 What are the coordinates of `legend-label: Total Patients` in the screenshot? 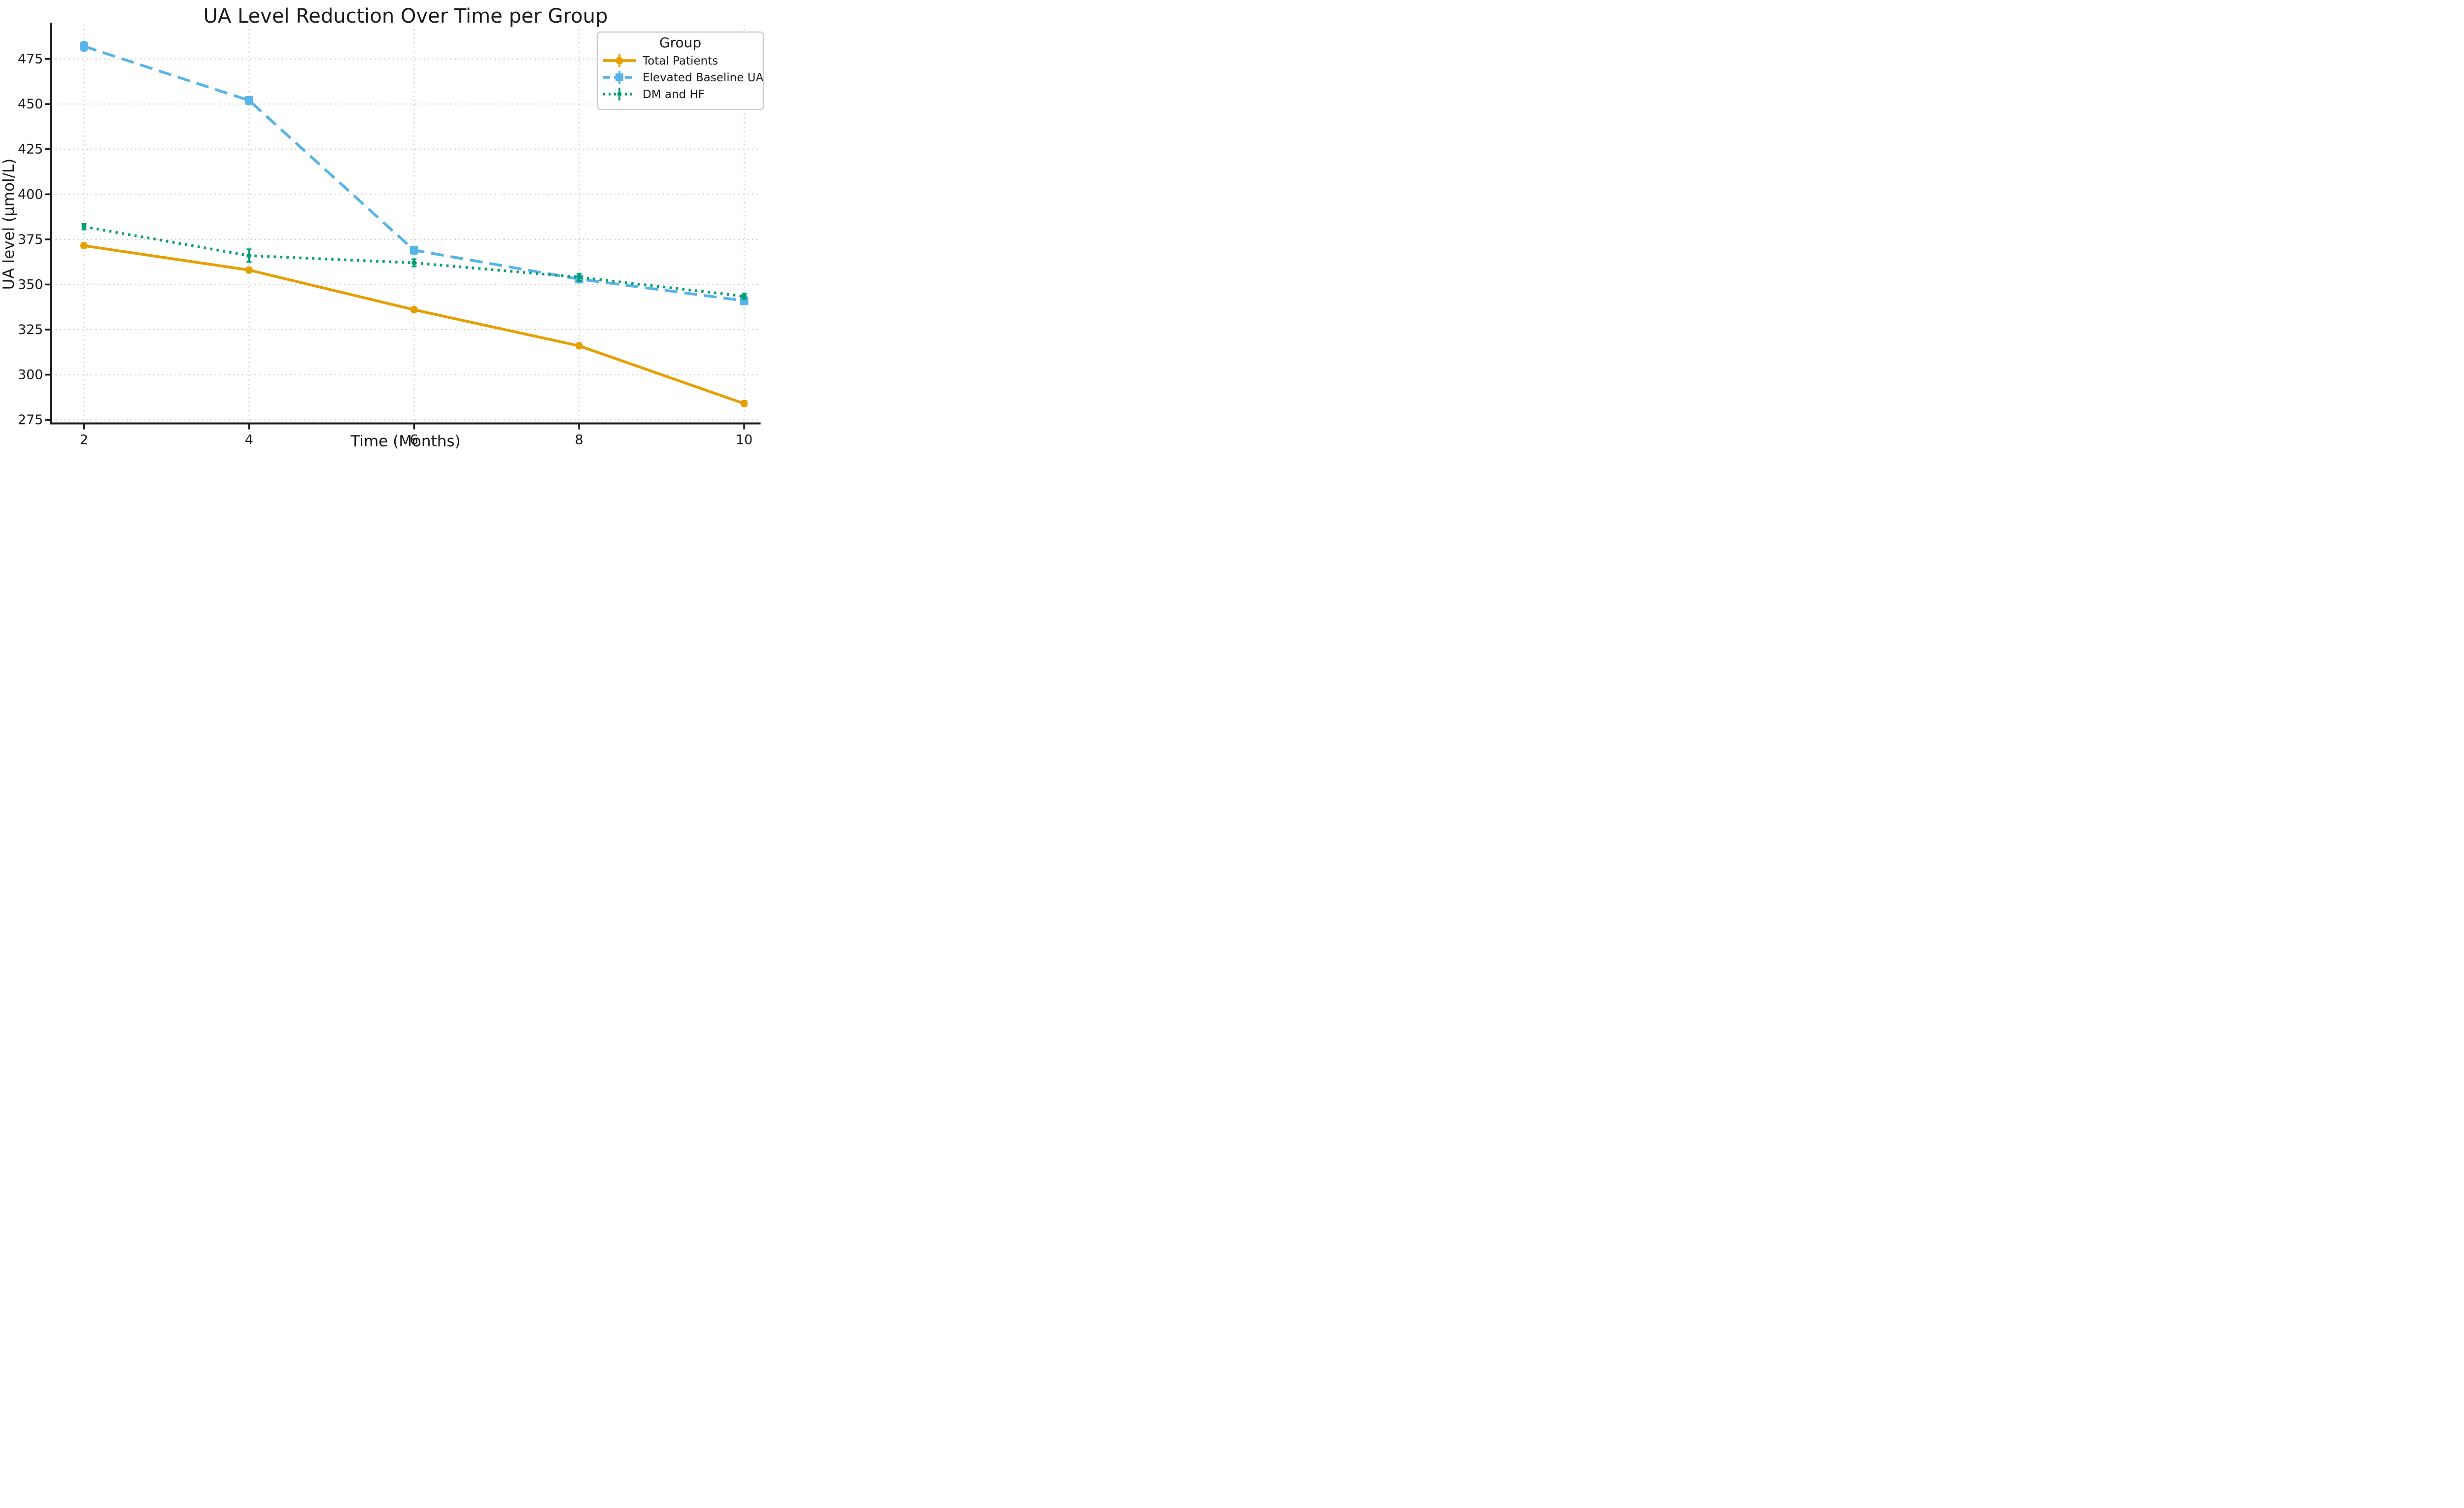 It's located at (680, 61).